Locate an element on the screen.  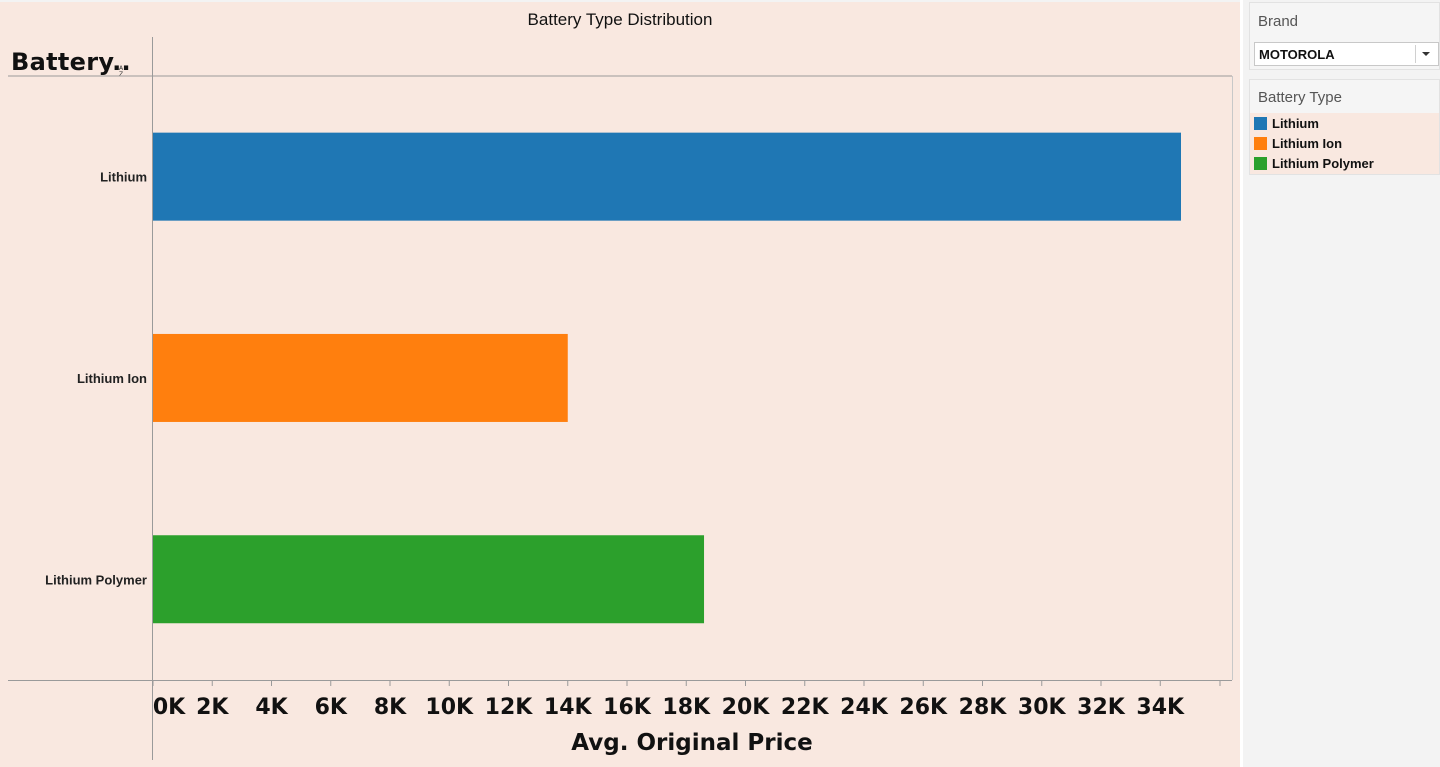
svg-text: A is located at coordinates (121, 68).